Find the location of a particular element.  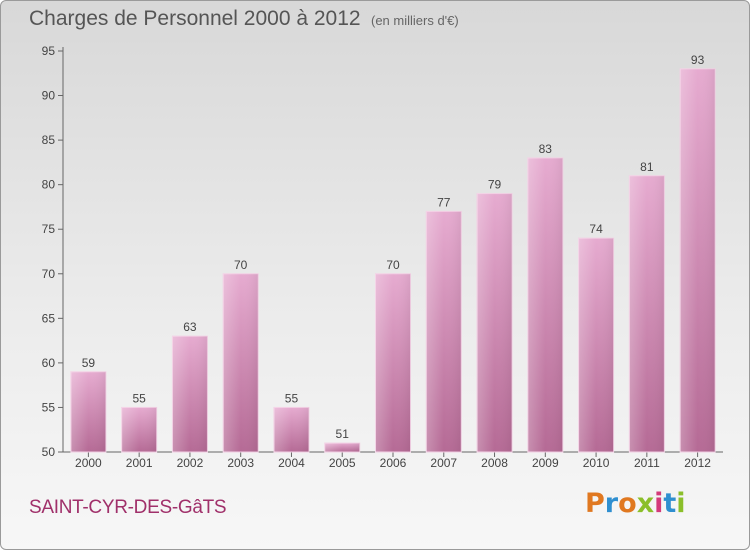

y-tick-label: 70 is located at coordinates (49, 274).